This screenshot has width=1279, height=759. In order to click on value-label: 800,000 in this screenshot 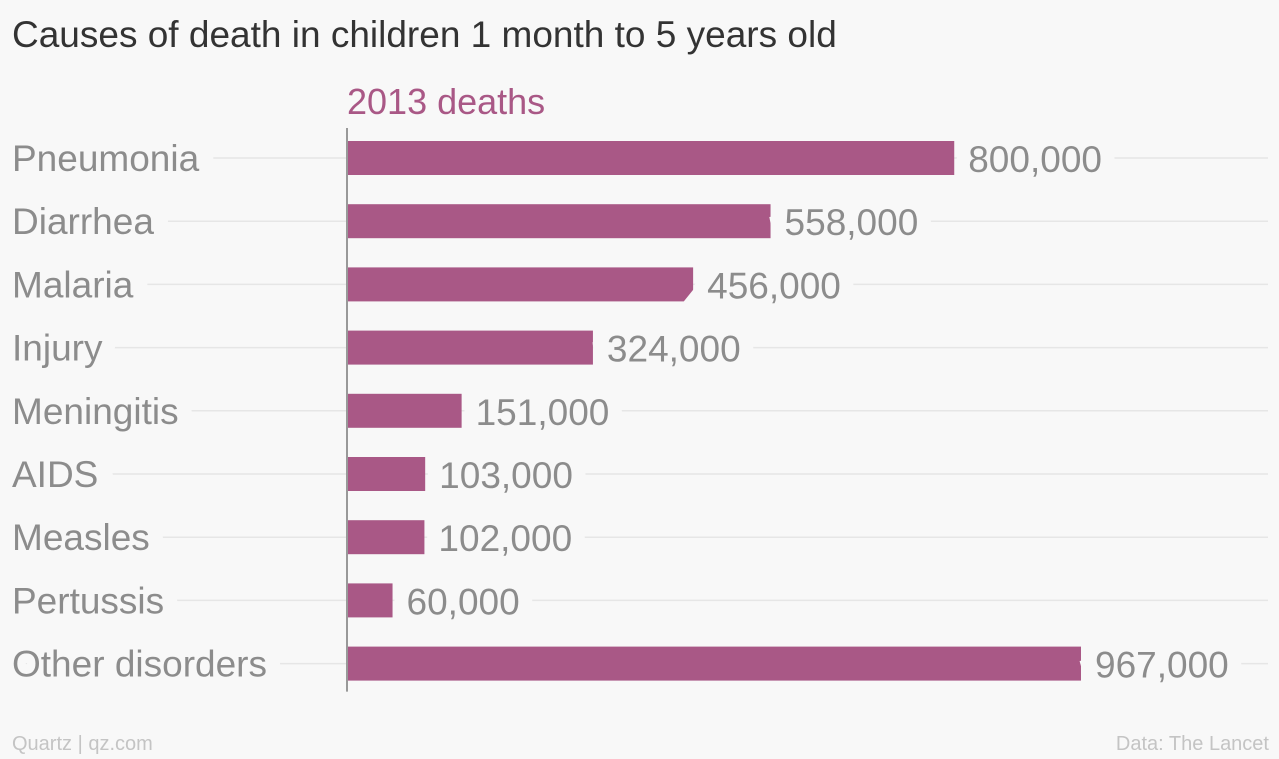, I will do `click(1035, 159)`.